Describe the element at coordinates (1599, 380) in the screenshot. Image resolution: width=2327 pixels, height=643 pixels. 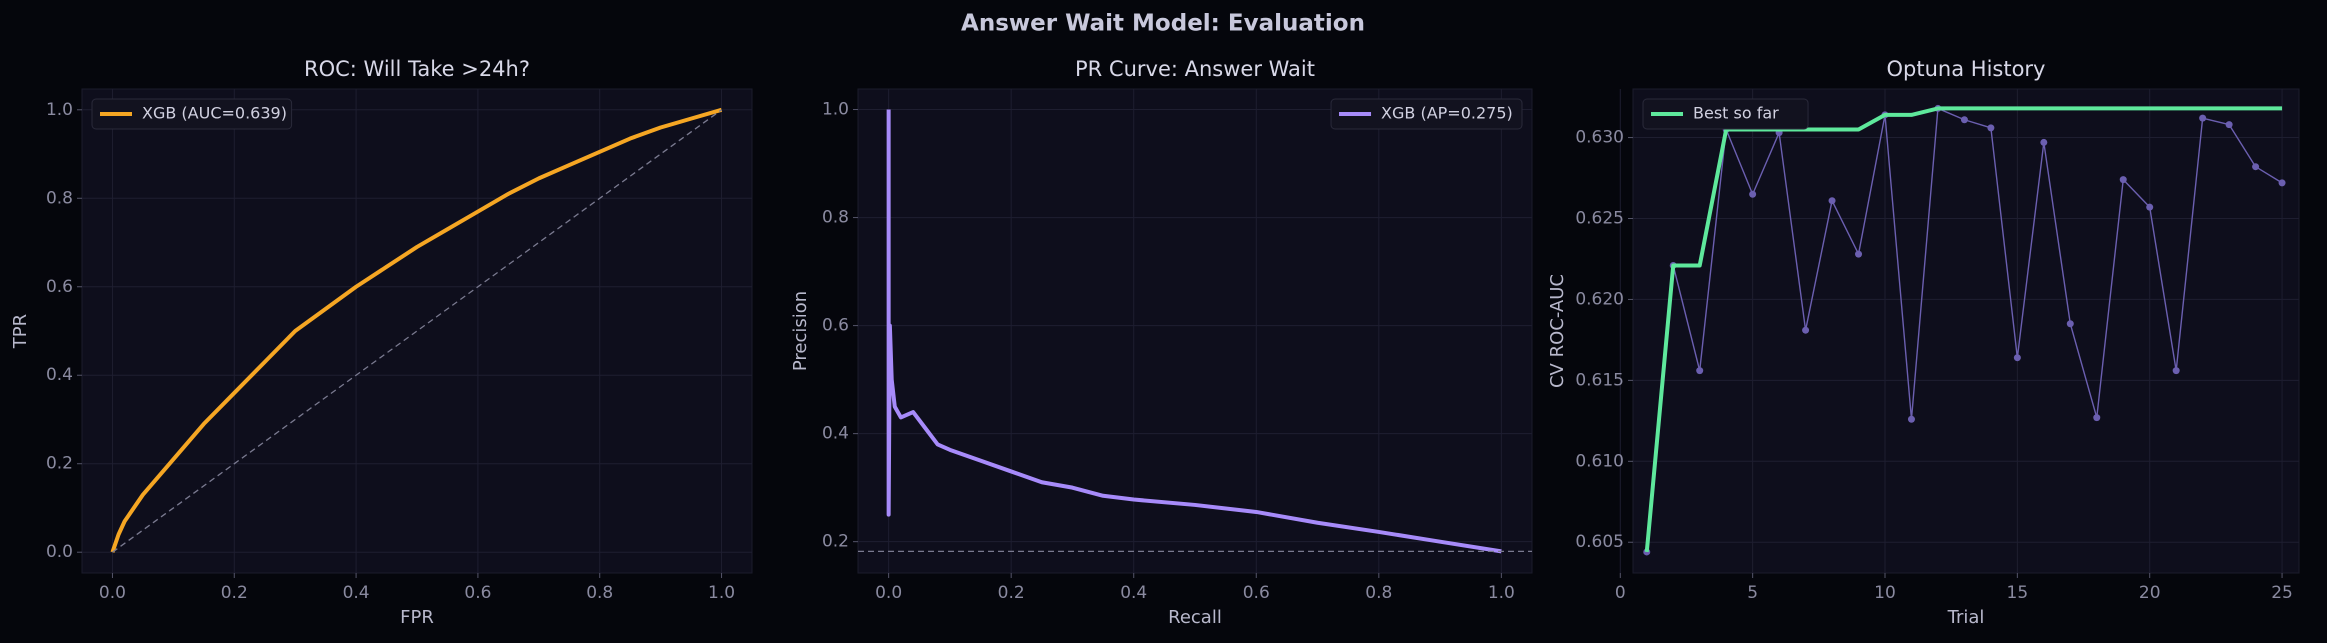
I see `y-tick-label: 0.615` at that location.